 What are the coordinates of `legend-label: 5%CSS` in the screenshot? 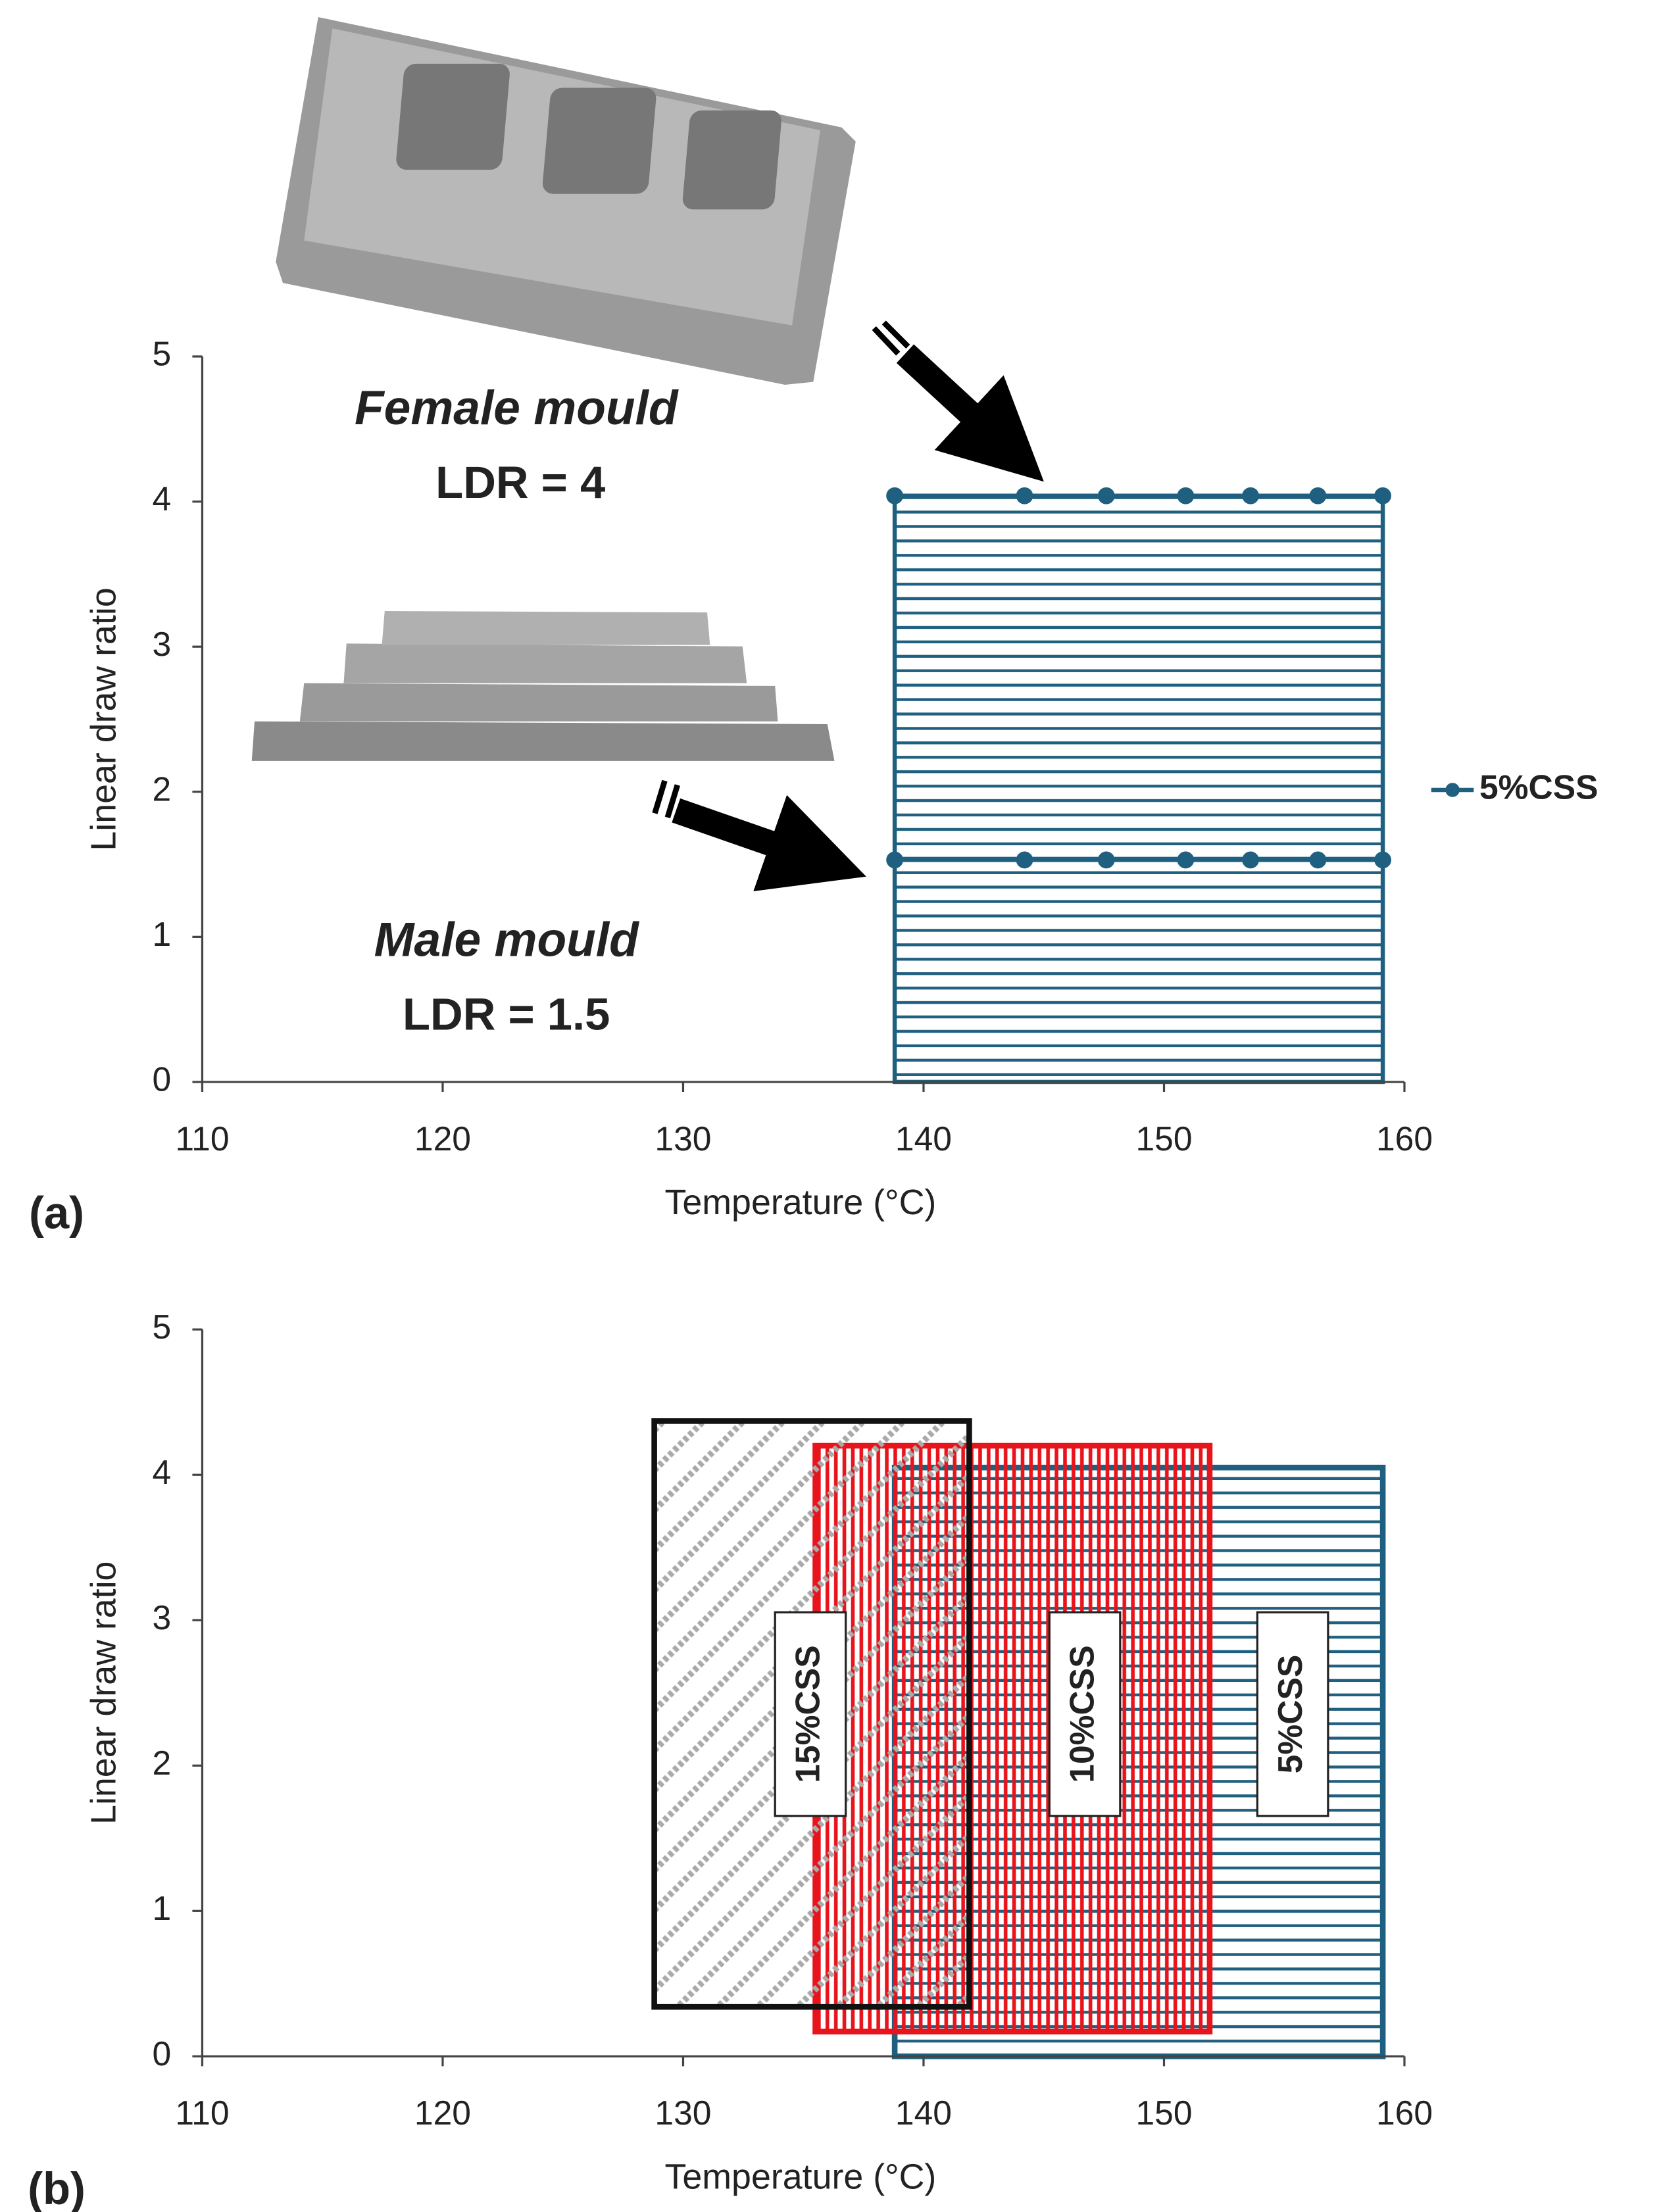 It's located at (1538, 787).